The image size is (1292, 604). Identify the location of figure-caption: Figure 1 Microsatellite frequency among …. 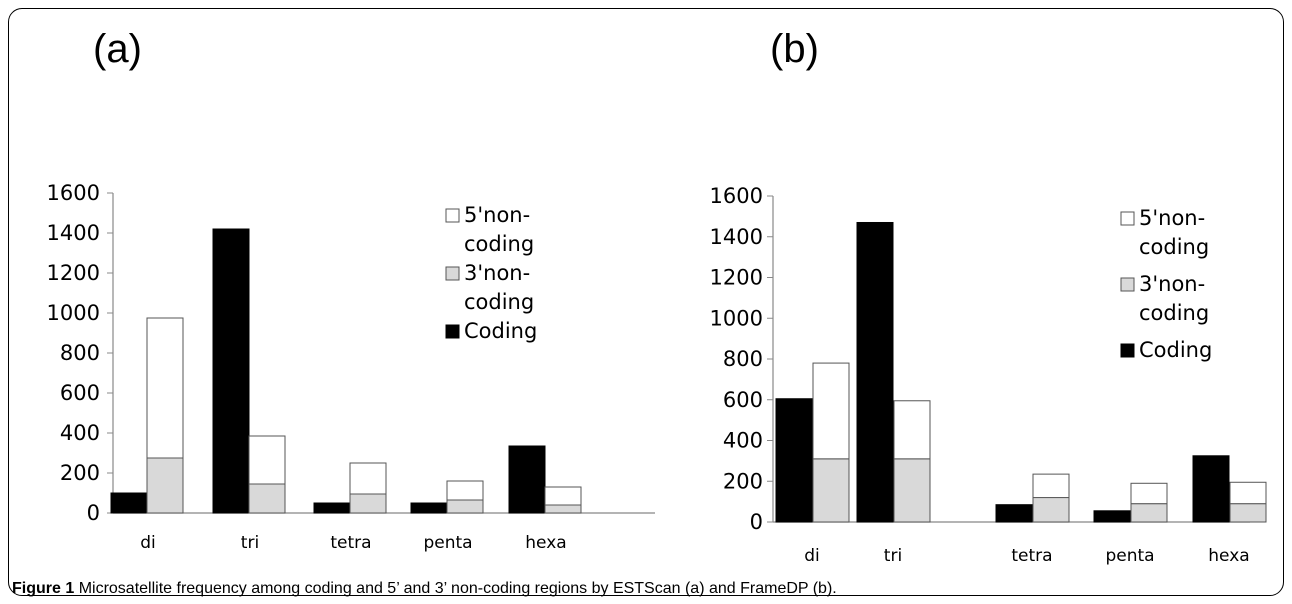
(424, 589).